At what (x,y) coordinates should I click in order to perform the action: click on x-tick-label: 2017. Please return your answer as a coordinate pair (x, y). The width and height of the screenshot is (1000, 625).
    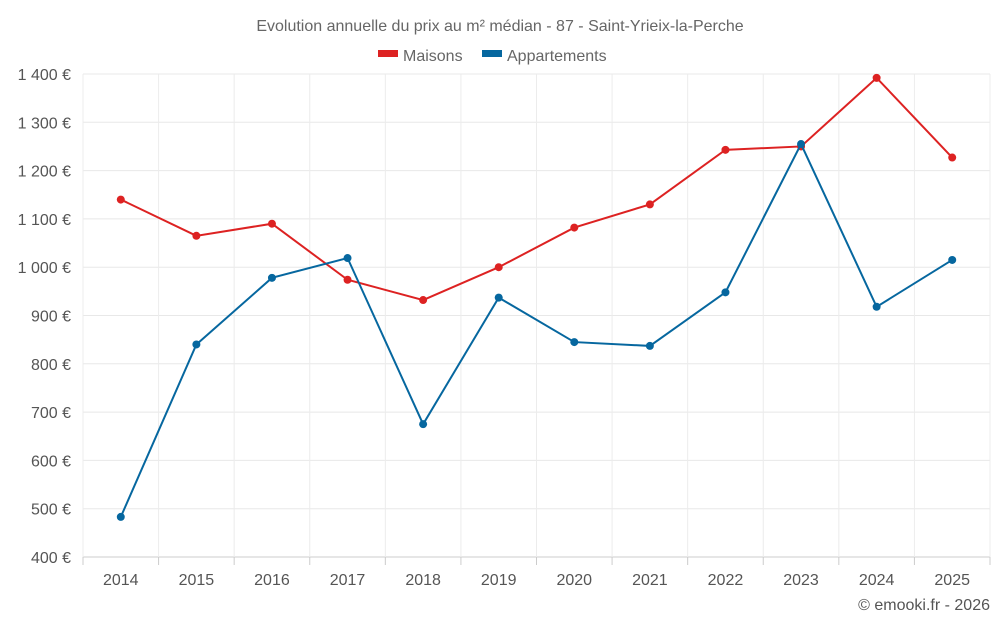
    Looking at the image, I should click on (348, 580).